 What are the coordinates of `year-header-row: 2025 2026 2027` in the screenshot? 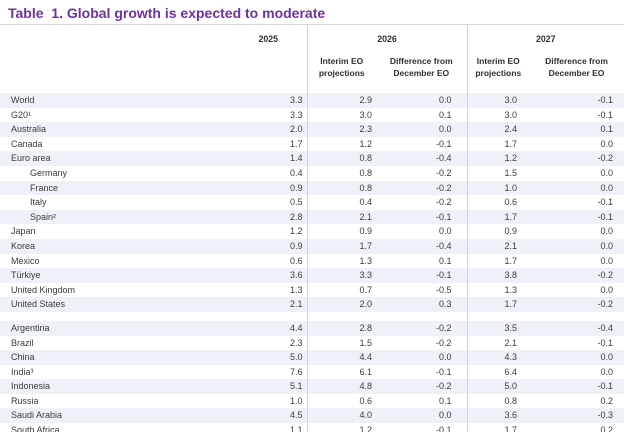 It's located at (312, 36).